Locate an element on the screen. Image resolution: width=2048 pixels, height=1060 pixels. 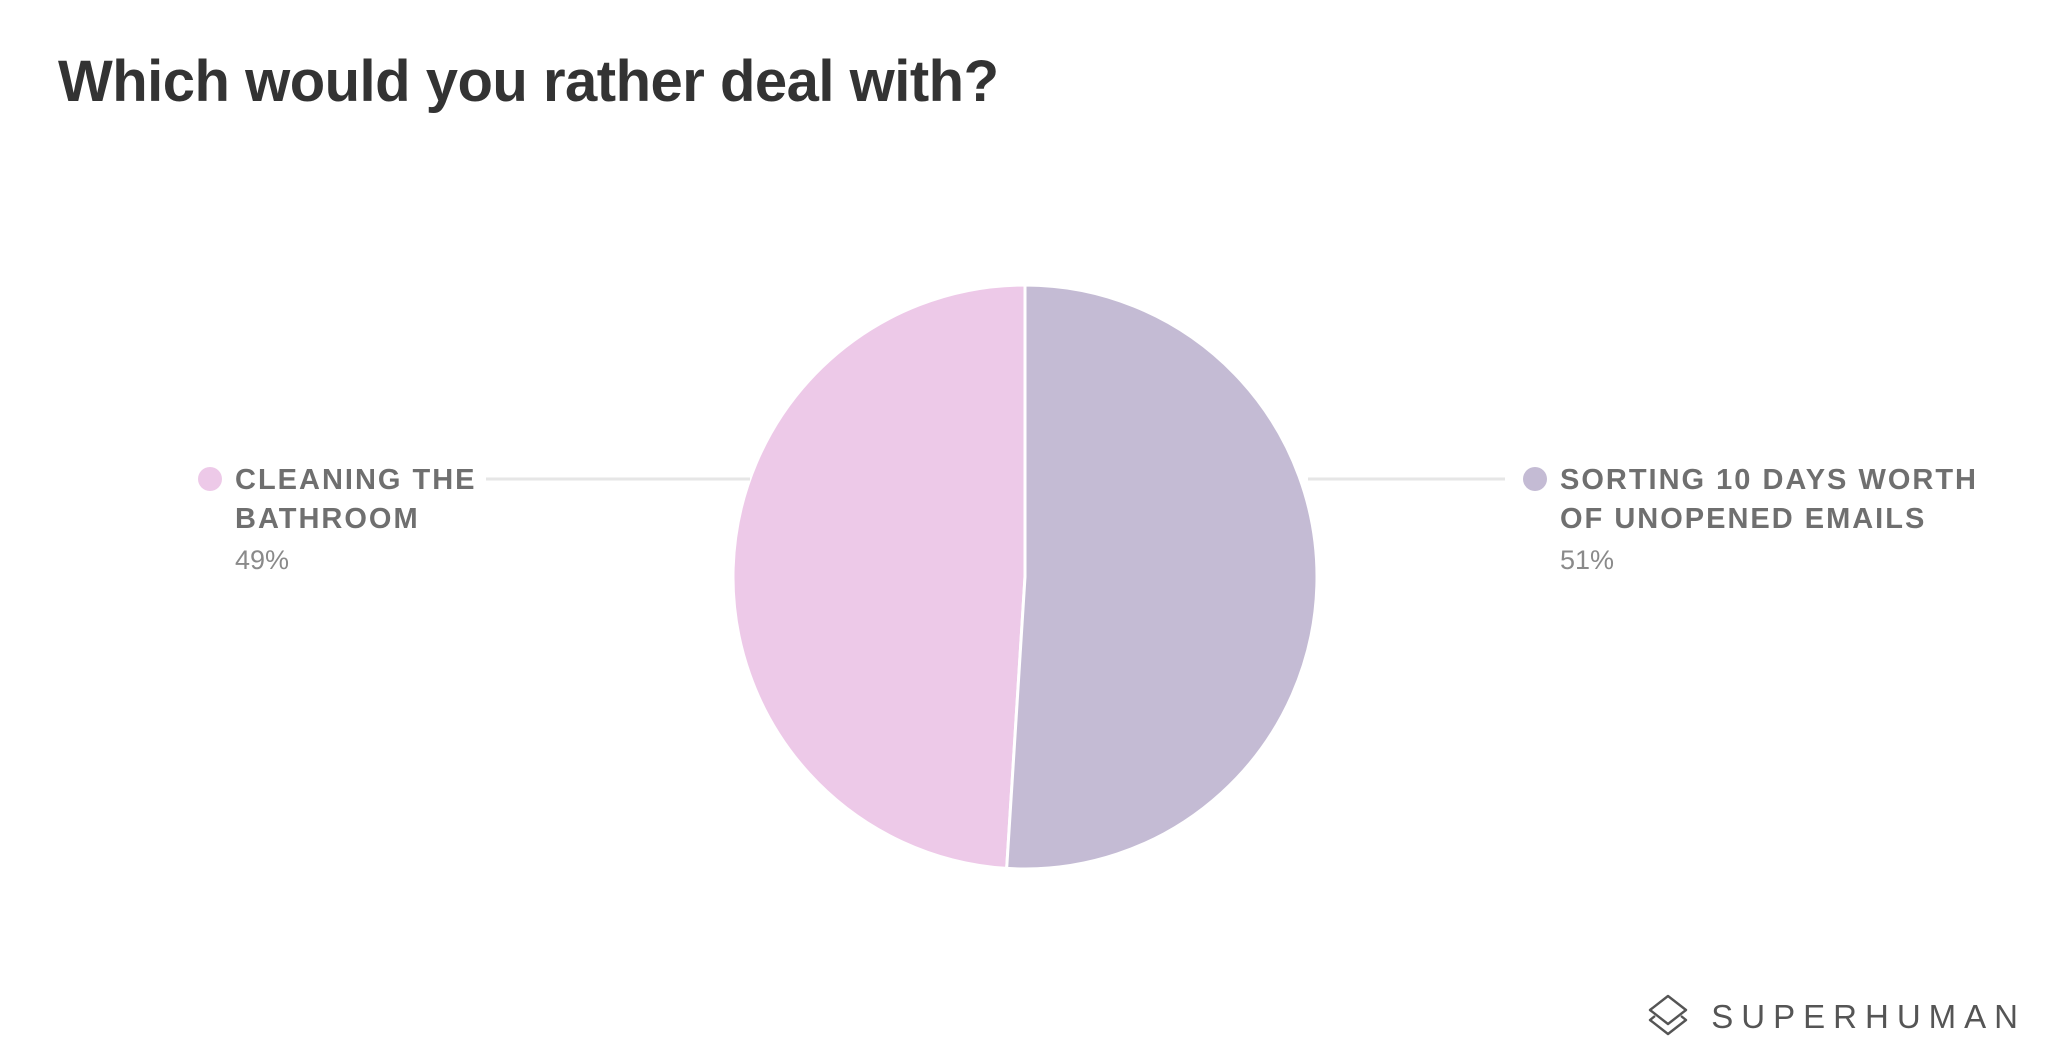
legend-value: 49% is located at coordinates (262, 560).